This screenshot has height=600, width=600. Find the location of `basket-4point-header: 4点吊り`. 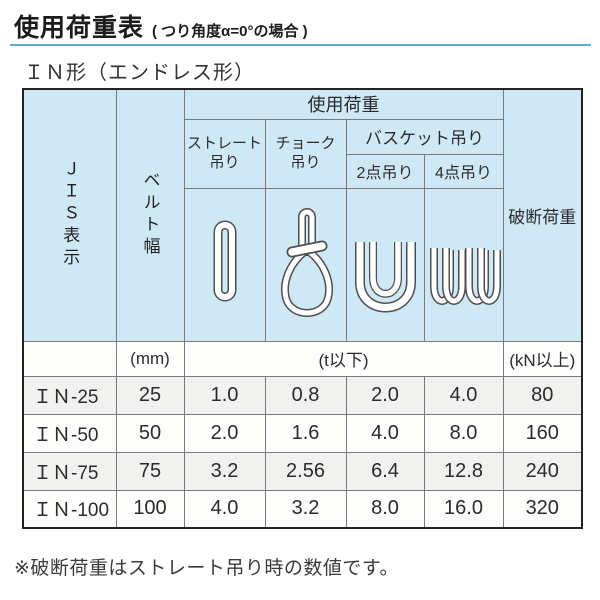

basket-4point-header: 4点吊り is located at coordinates (463, 171).